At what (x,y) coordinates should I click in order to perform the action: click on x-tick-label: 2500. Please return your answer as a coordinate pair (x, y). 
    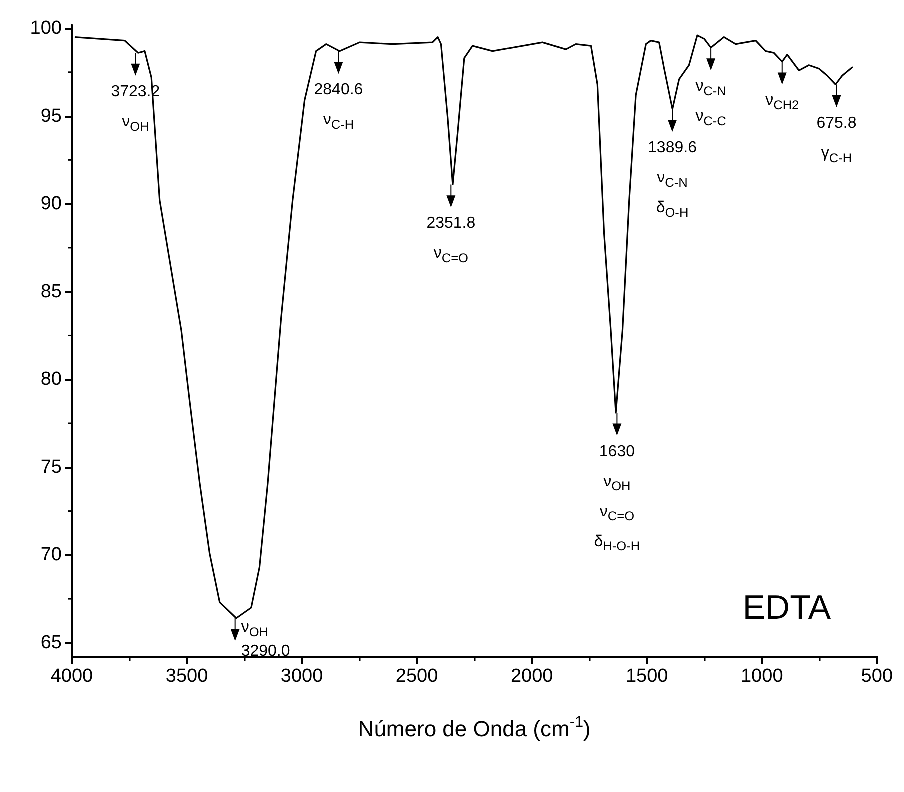
    Looking at the image, I should click on (417, 676).